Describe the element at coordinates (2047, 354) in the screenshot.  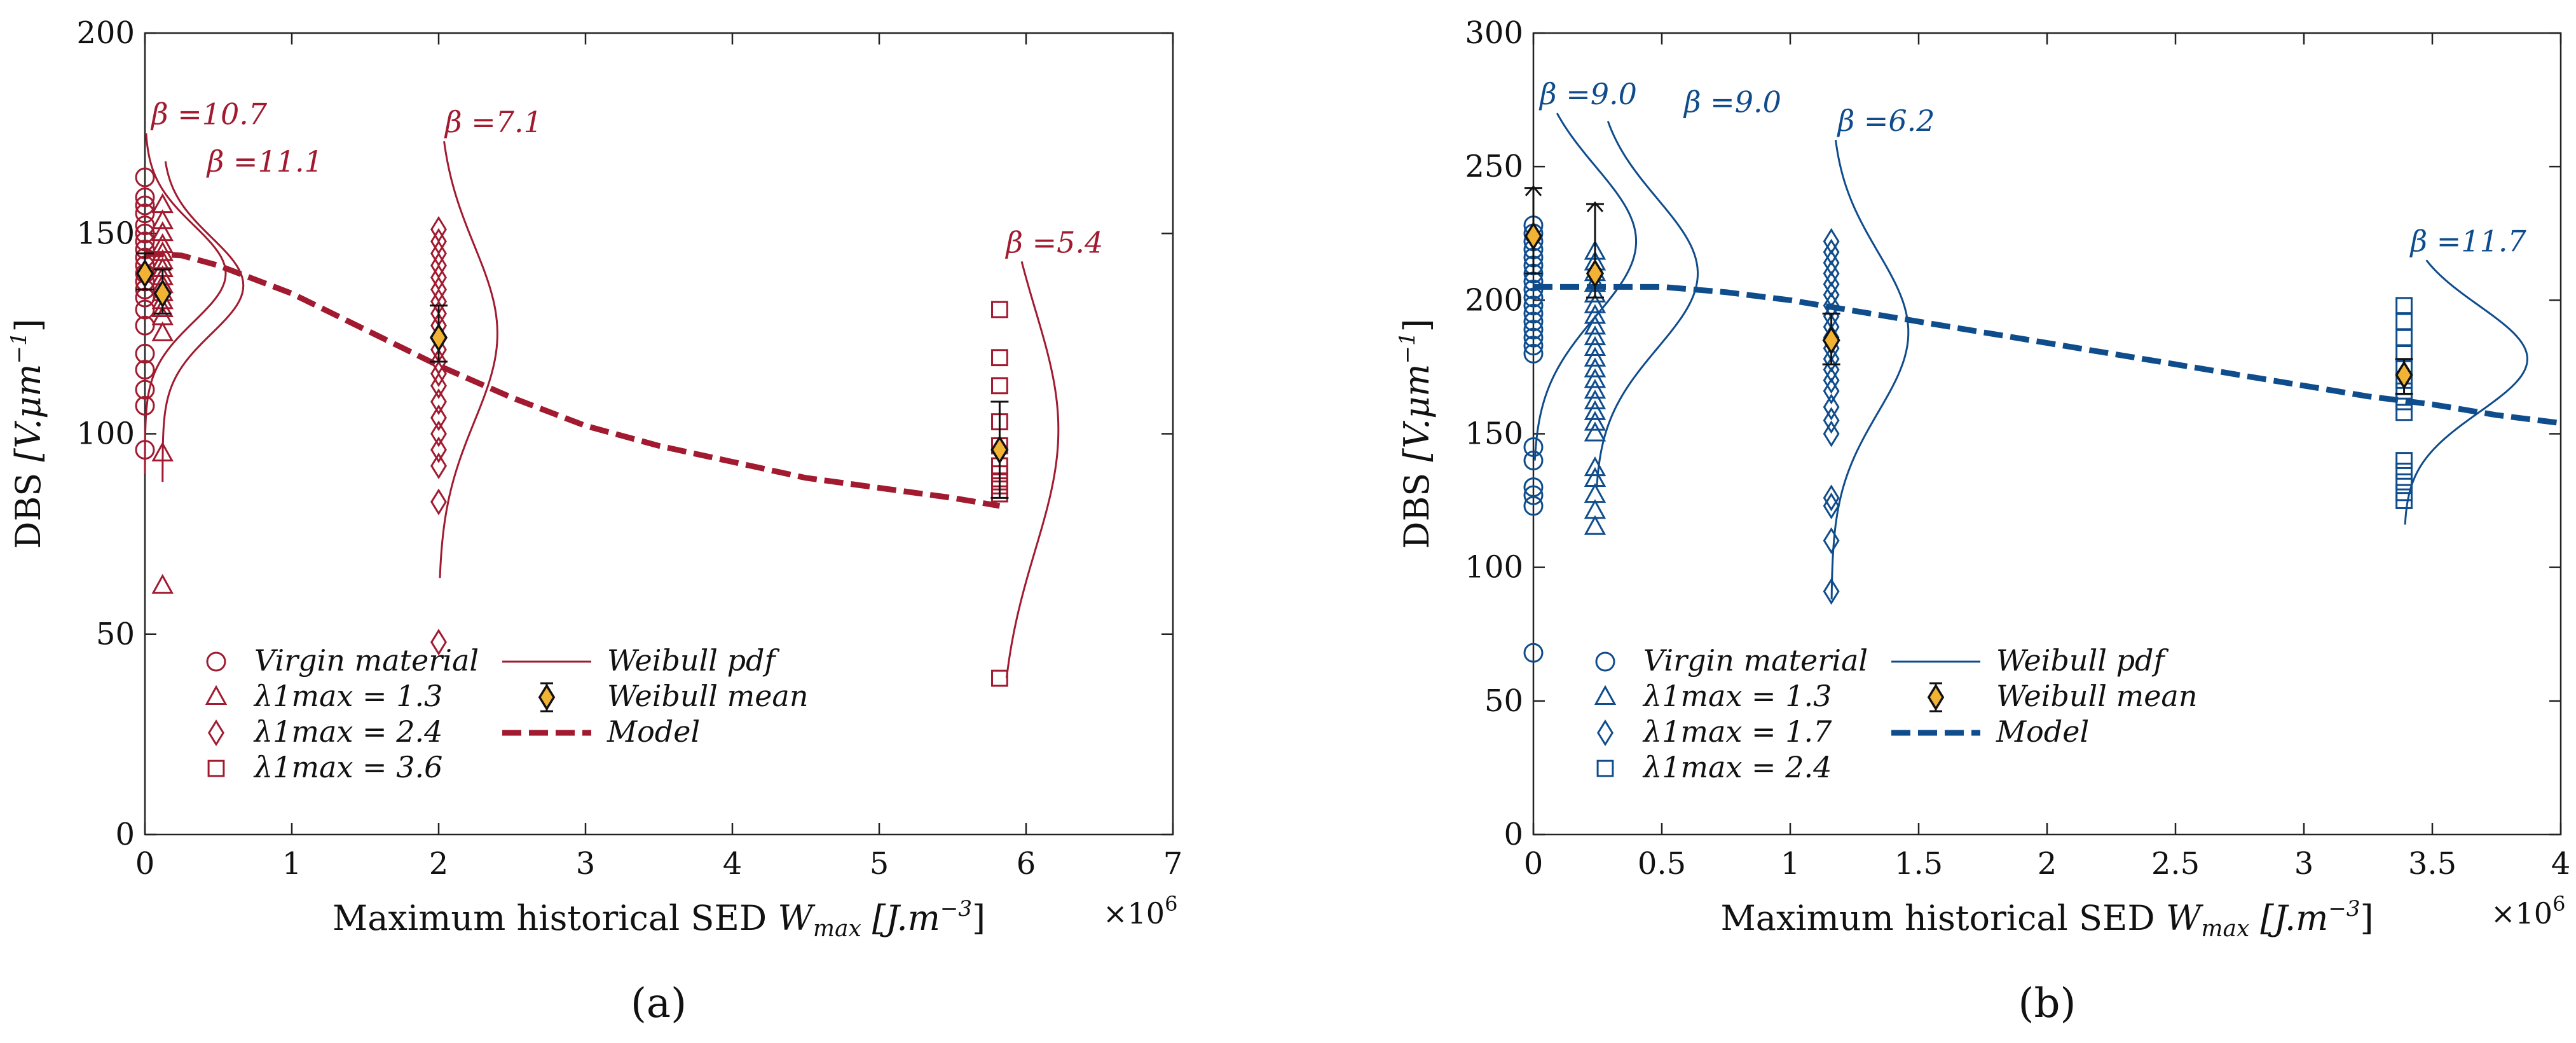
I see `model-curve` at that location.